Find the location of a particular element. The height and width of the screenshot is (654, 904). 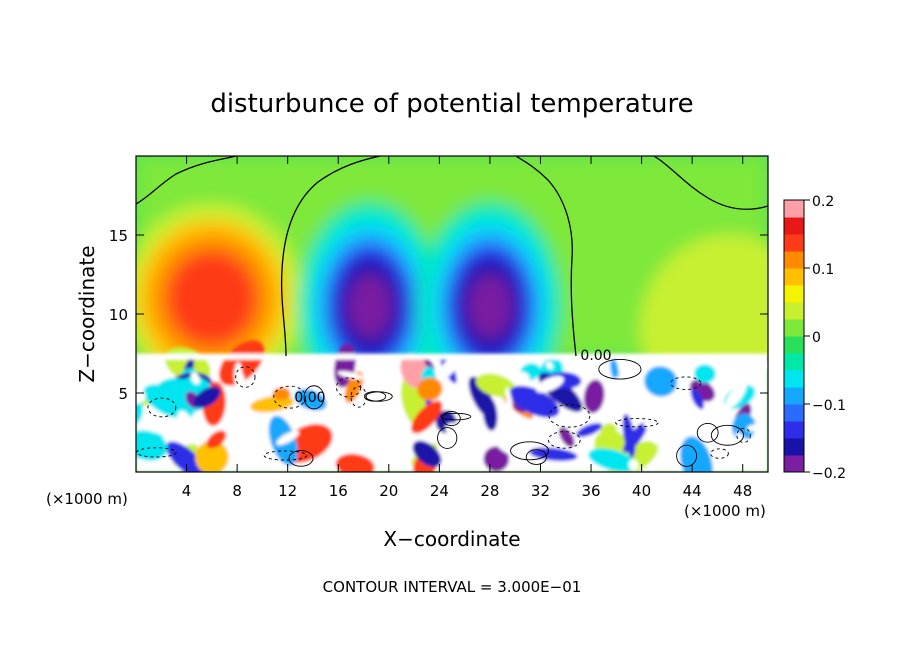

x-tick-label: 8 is located at coordinates (237, 491).